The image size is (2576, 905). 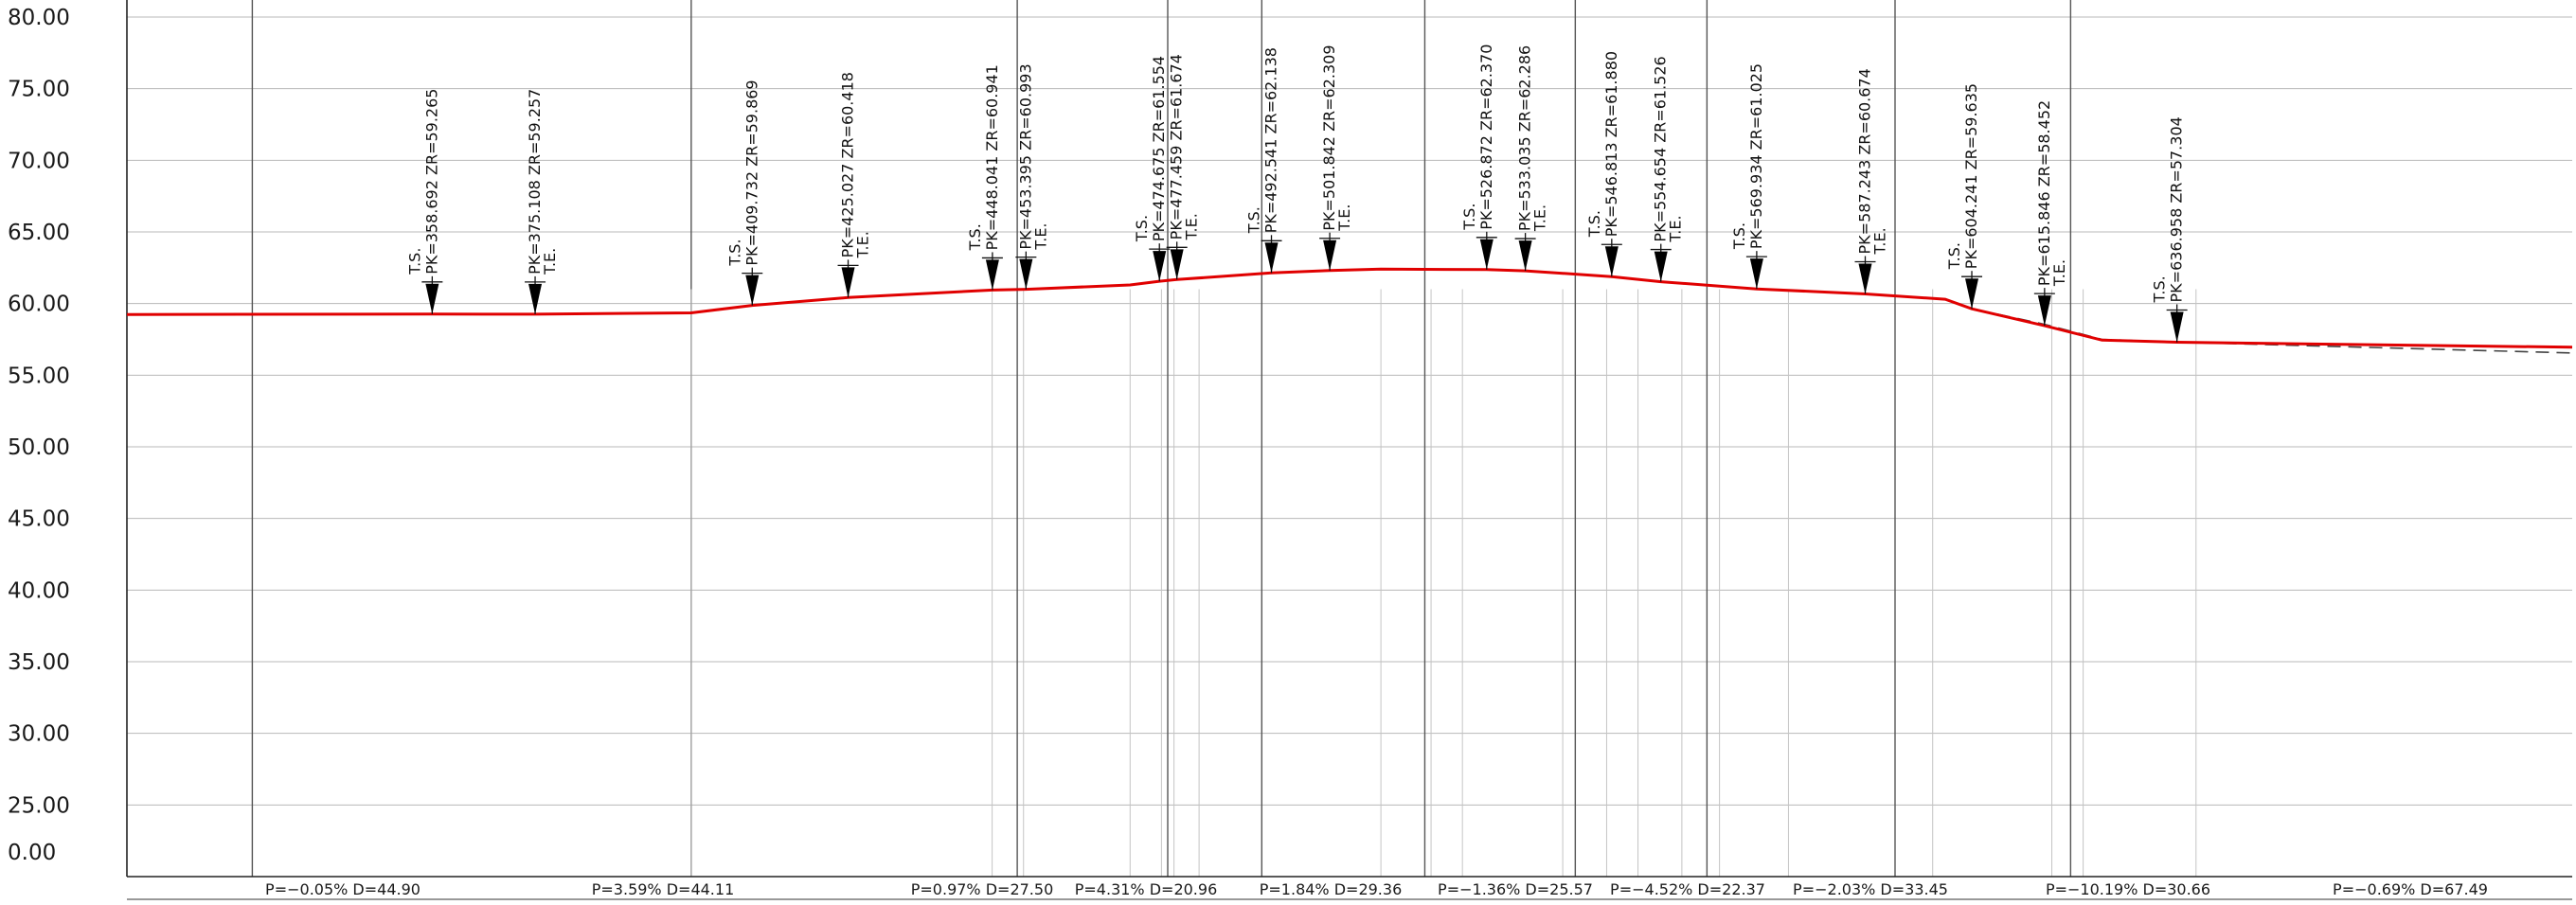 What do you see at coordinates (2044, 193) in the screenshot?
I see `curve-label: PK=615.846 ZR=58.452` at bounding box center [2044, 193].